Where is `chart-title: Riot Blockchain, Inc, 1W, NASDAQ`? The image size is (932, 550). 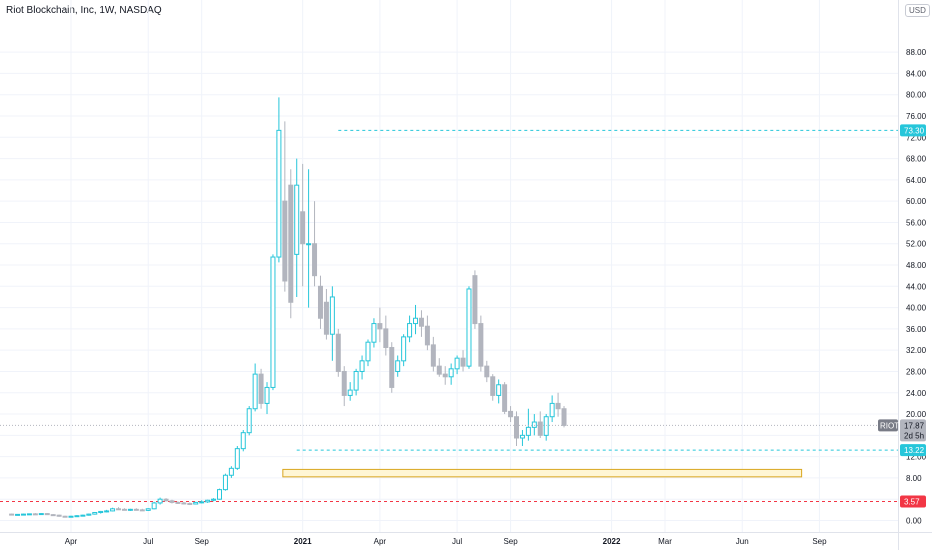 chart-title: Riot Blockchain, Inc, 1W, NASDAQ is located at coordinates (84, 10).